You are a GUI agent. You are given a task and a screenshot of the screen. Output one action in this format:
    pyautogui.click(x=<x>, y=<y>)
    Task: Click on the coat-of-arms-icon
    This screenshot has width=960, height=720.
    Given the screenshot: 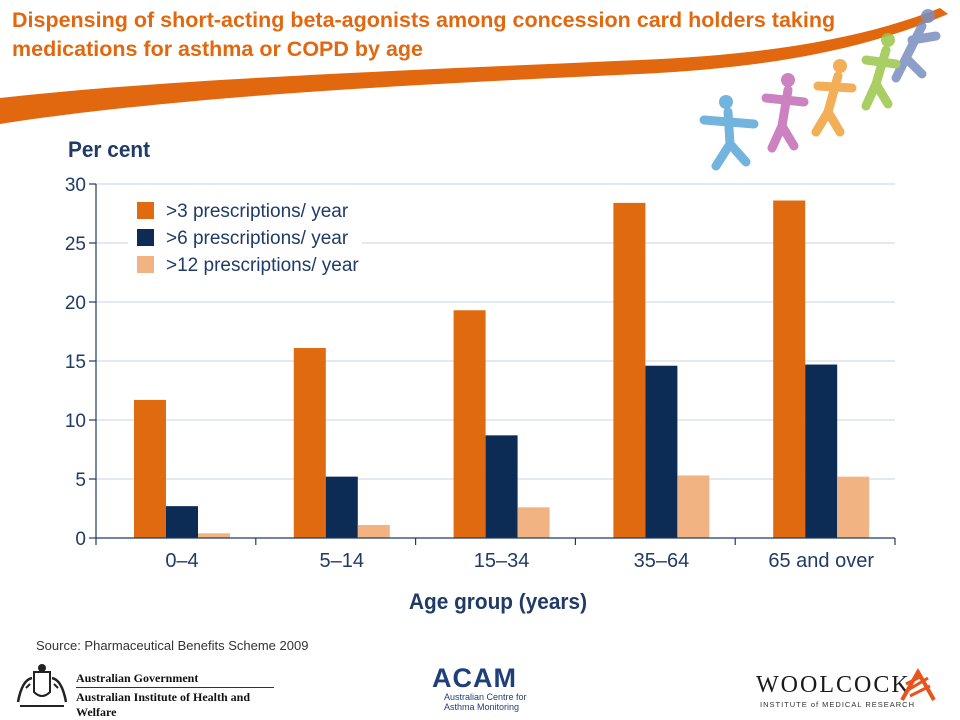 What is the action you would take?
    pyautogui.click(x=42, y=685)
    